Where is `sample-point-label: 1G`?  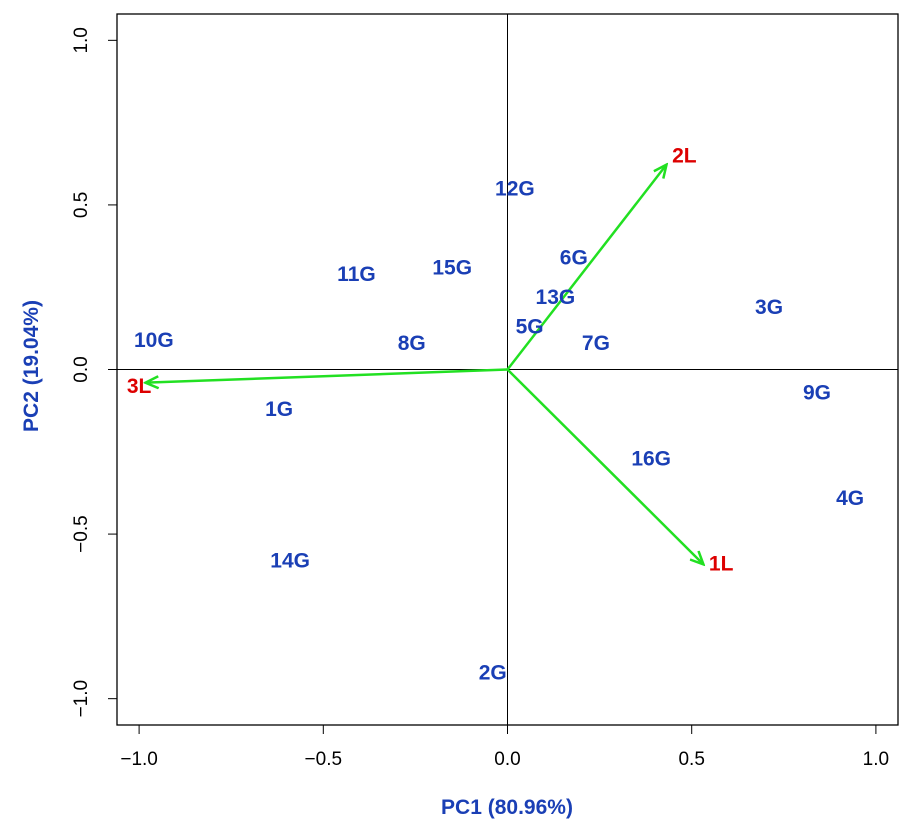 sample-point-label: 1G is located at coordinates (279, 409).